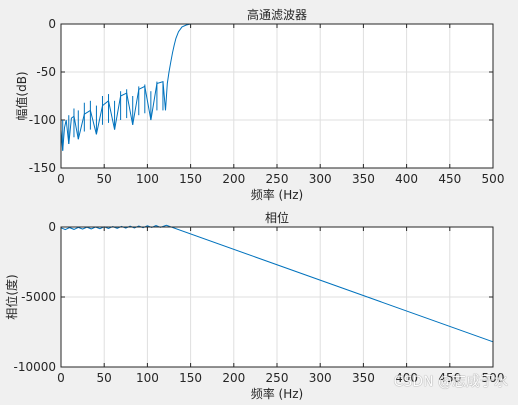 The image size is (518, 405). I want to click on y-axis-label: 幅值(dB), so click(21, 95).